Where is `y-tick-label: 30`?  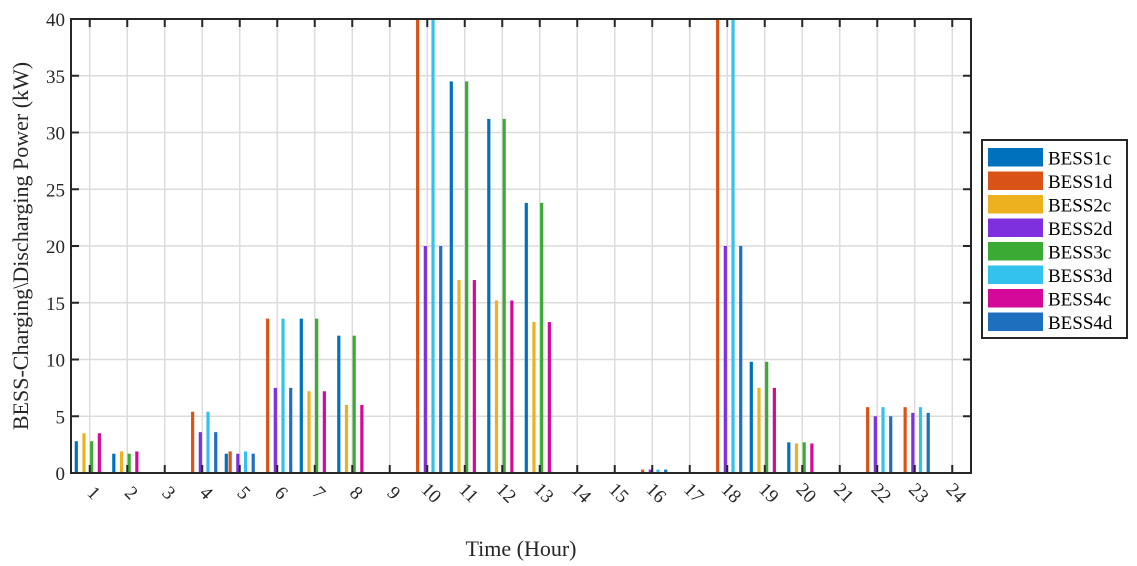
y-tick-label: 30 is located at coordinates (55, 134).